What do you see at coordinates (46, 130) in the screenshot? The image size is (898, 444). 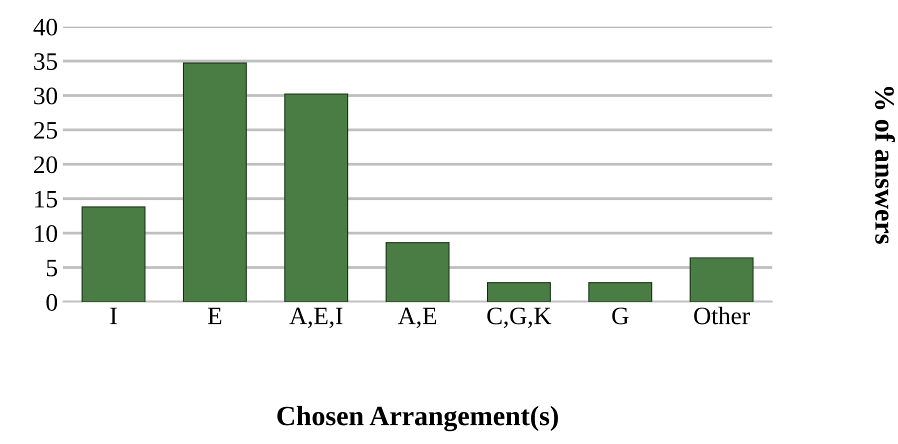 I see `y-tick-label: 25` at bounding box center [46, 130].